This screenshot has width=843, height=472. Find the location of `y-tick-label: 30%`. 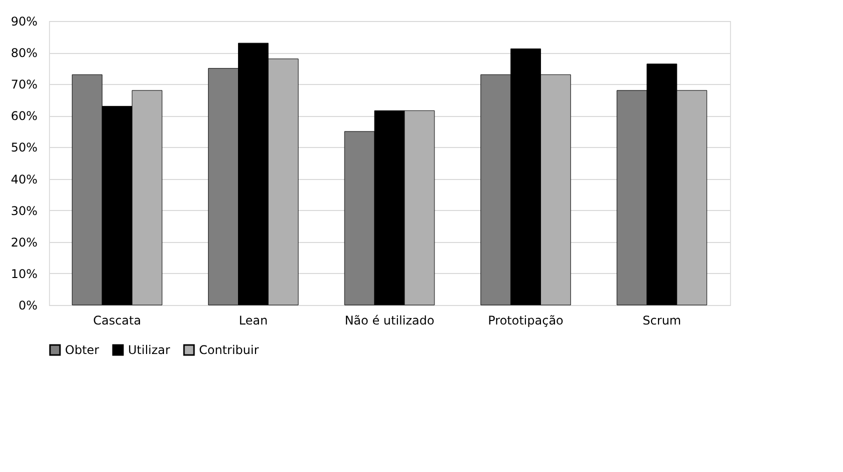

y-tick-label: 30% is located at coordinates (24, 211).